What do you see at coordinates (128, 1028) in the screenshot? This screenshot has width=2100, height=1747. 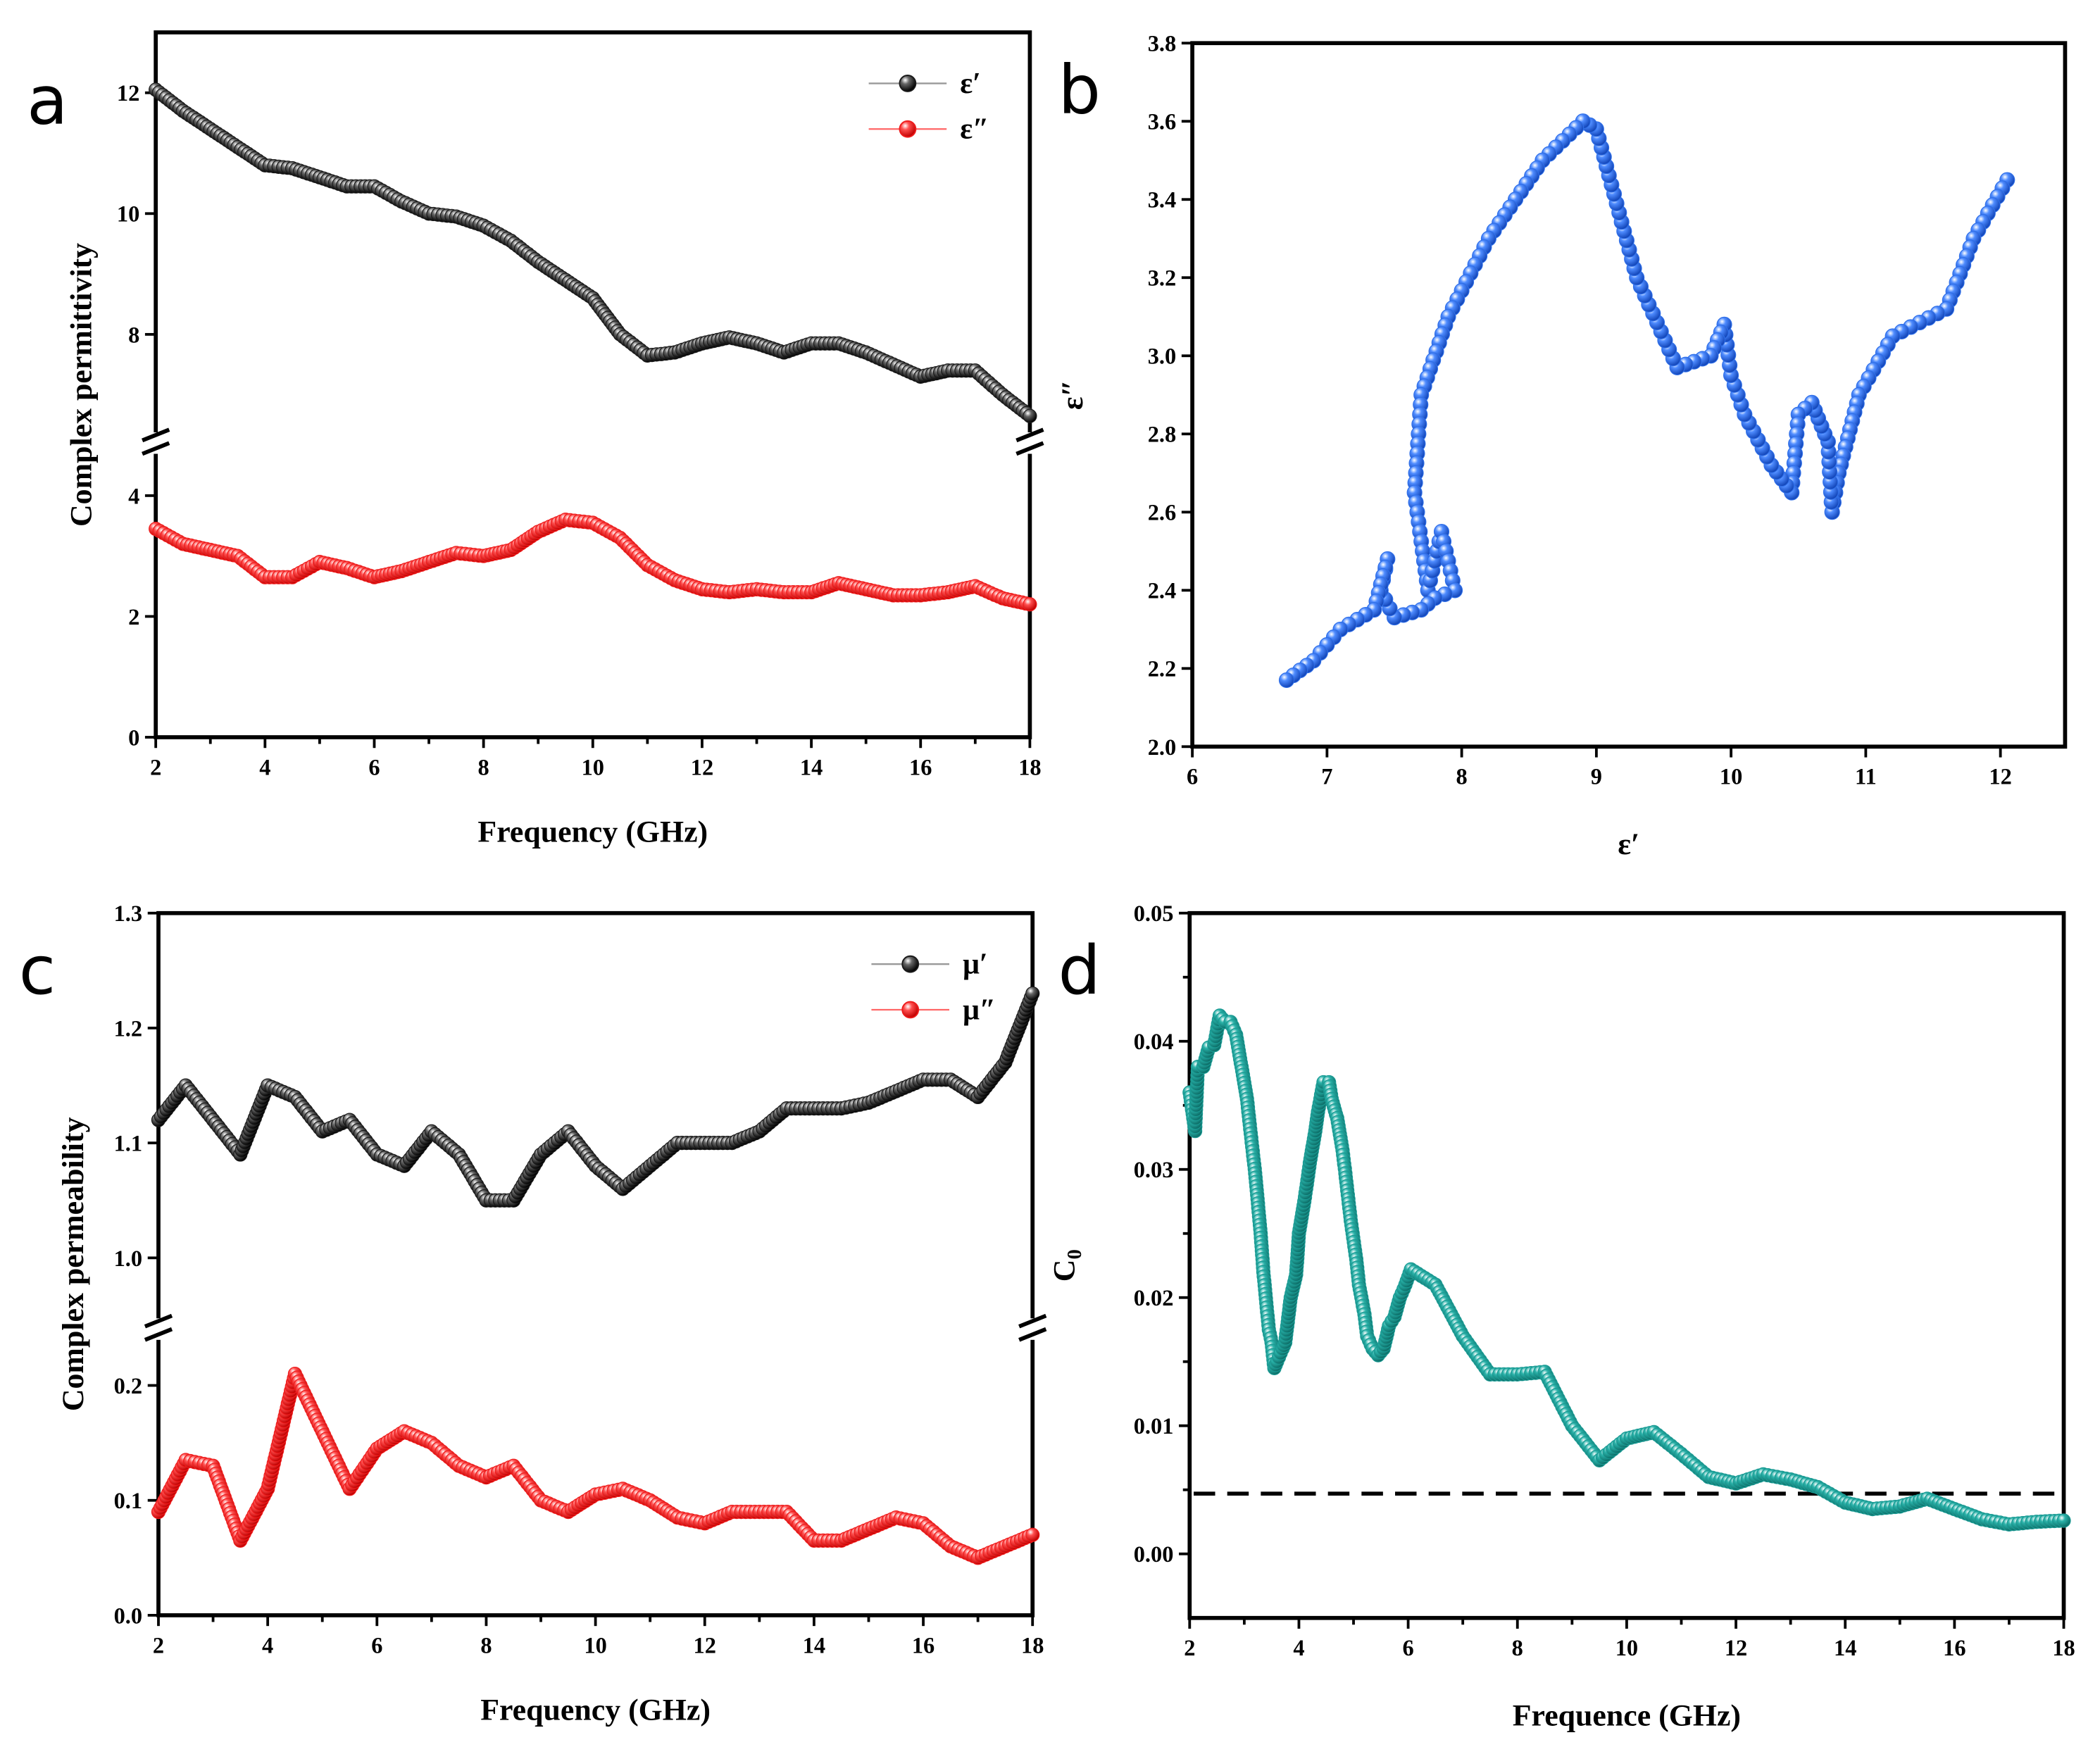 I see `y-tick-label: 1.2` at bounding box center [128, 1028].